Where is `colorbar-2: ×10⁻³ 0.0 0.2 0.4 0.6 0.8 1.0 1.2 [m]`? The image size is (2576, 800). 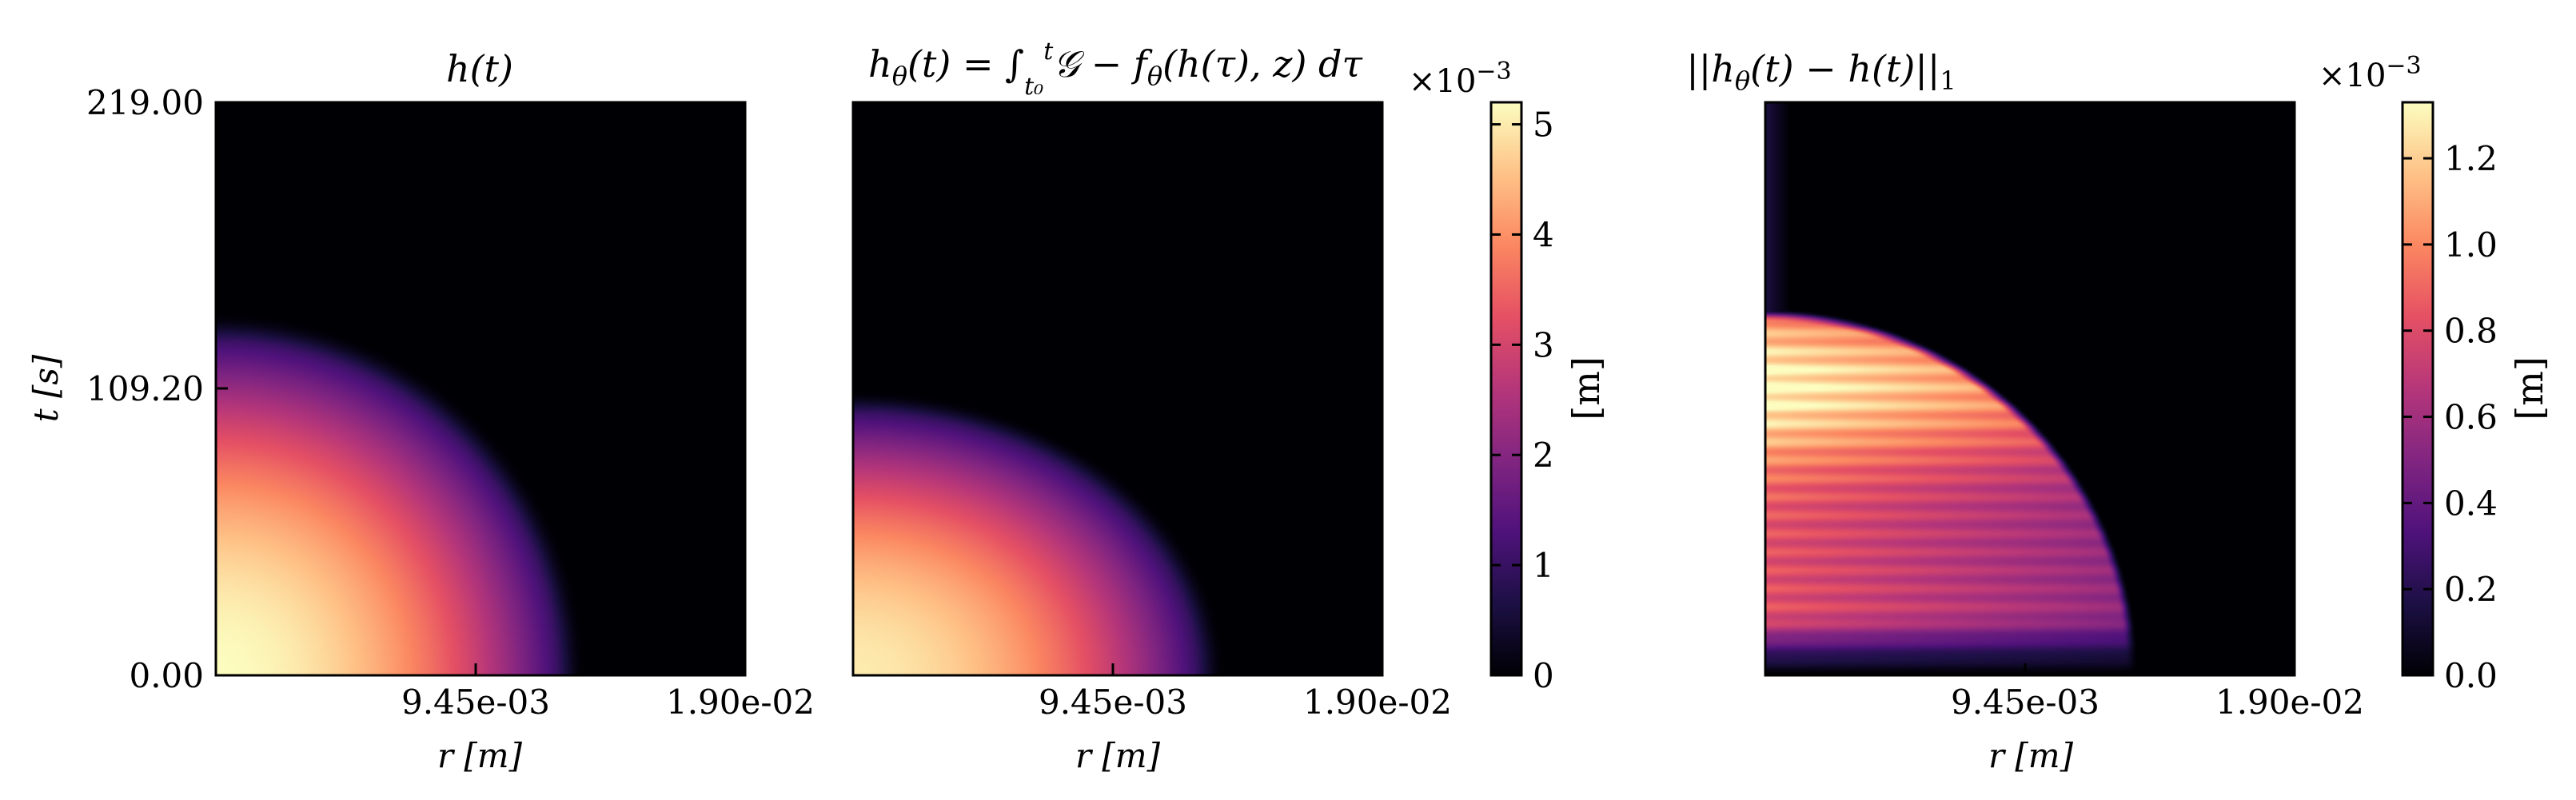
colorbar-2: ×10⁻³ 0.0 0.2 0.4 0.6 0.8 1.0 1.2 [m] is located at coordinates (2435, 373).